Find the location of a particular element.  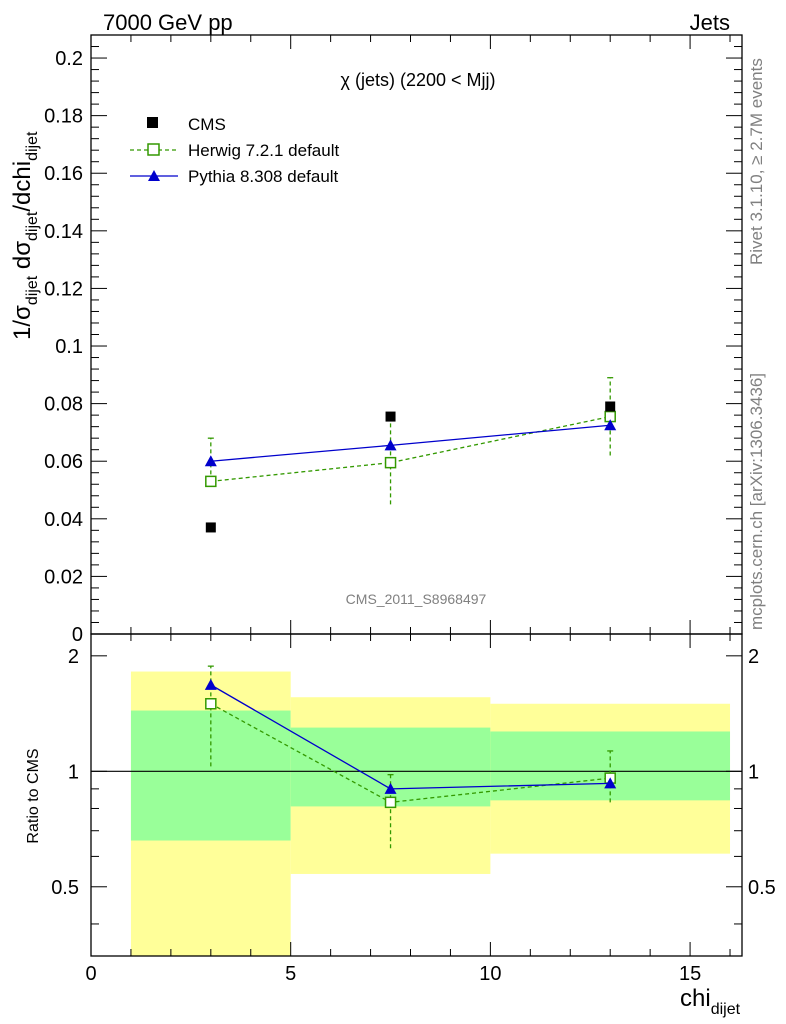

ratio-ytick-label-right: 2 is located at coordinates (753, 657).